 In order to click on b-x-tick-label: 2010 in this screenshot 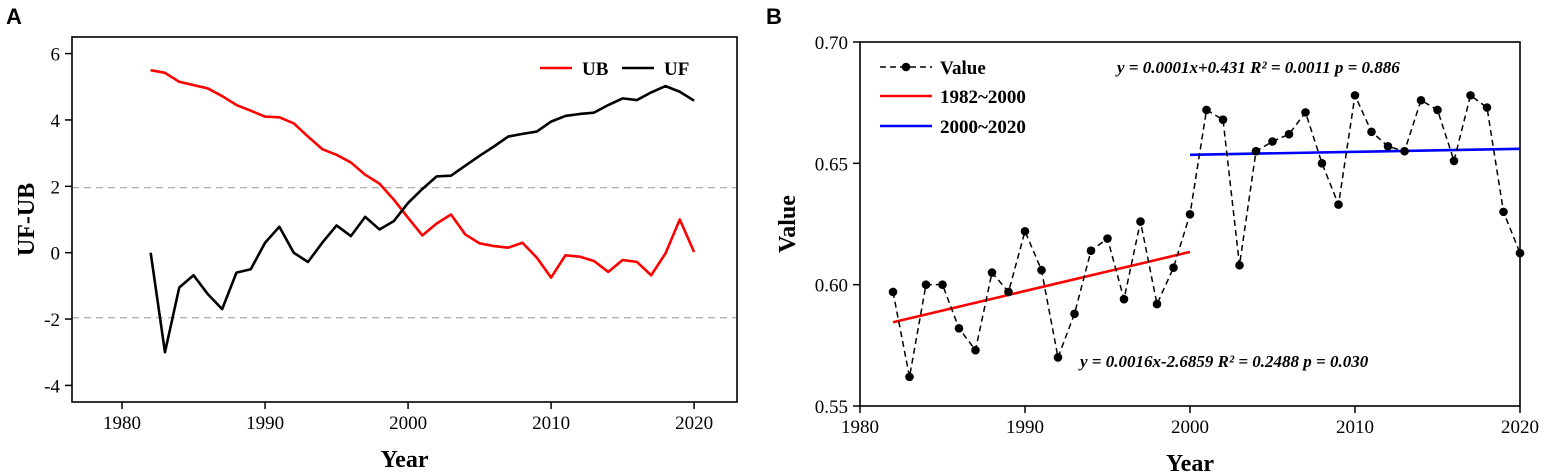, I will do `click(1355, 427)`.